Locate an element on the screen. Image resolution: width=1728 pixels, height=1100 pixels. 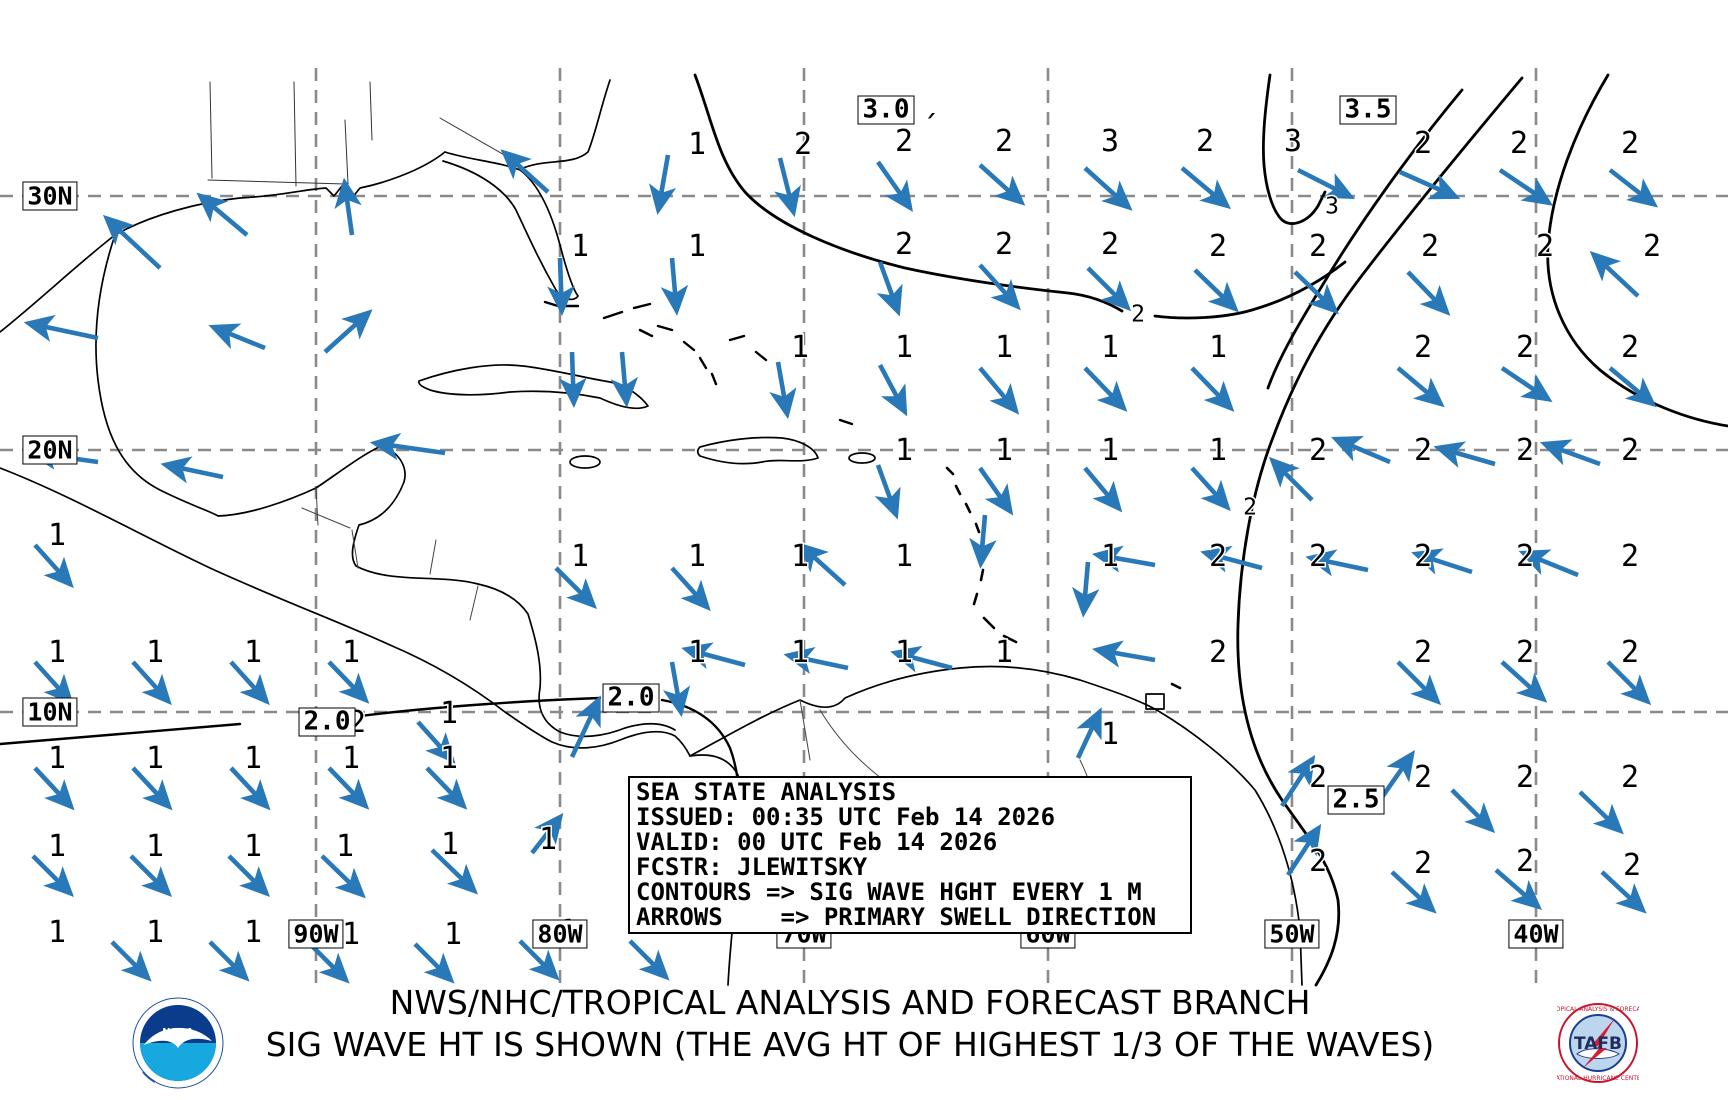
wave-height-number: 3 is located at coordinates (1110, 141).